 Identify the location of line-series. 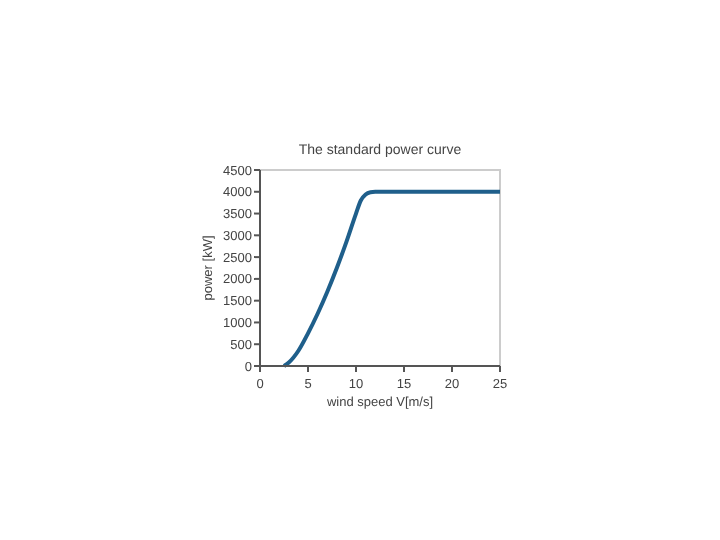
(392, 278).